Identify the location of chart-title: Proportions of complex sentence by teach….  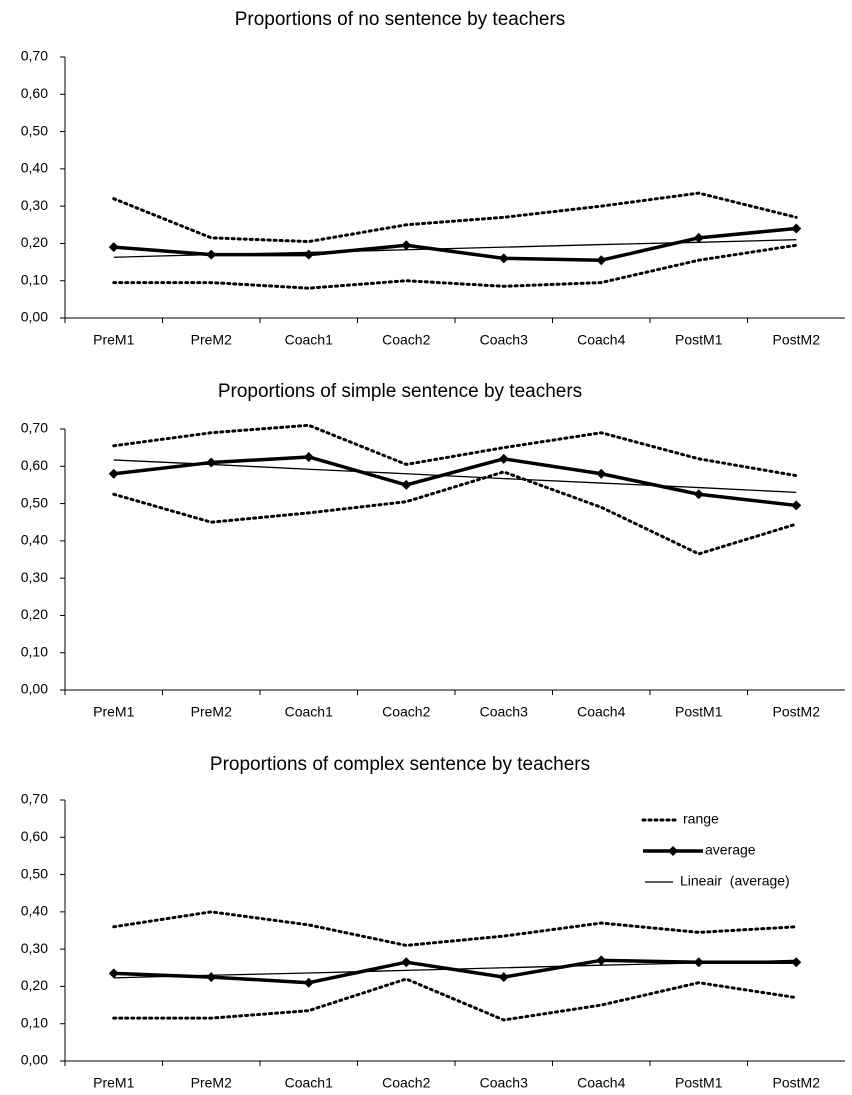
(400, 764).